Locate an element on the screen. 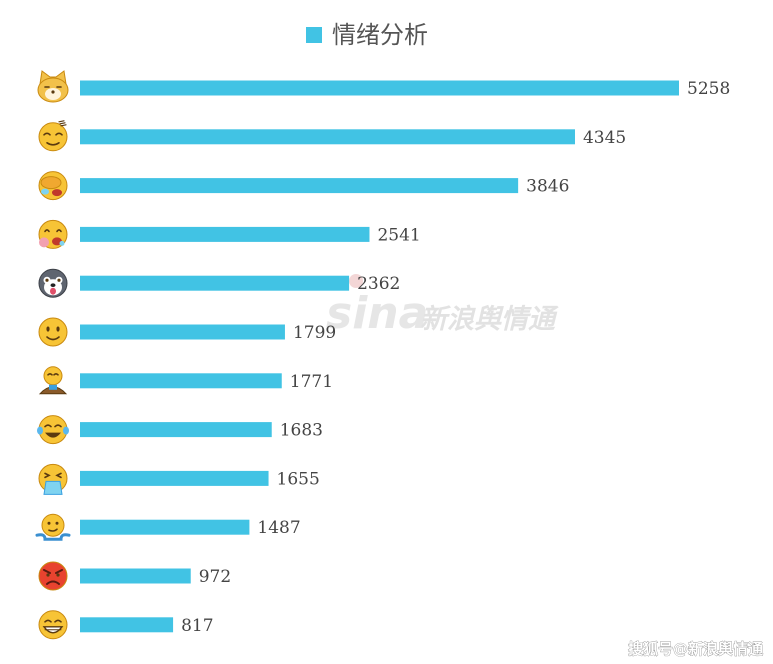 The width and height of the screenshot is (773, 664). bar-doge-cat-emoji is located at coordinates (379, 88).